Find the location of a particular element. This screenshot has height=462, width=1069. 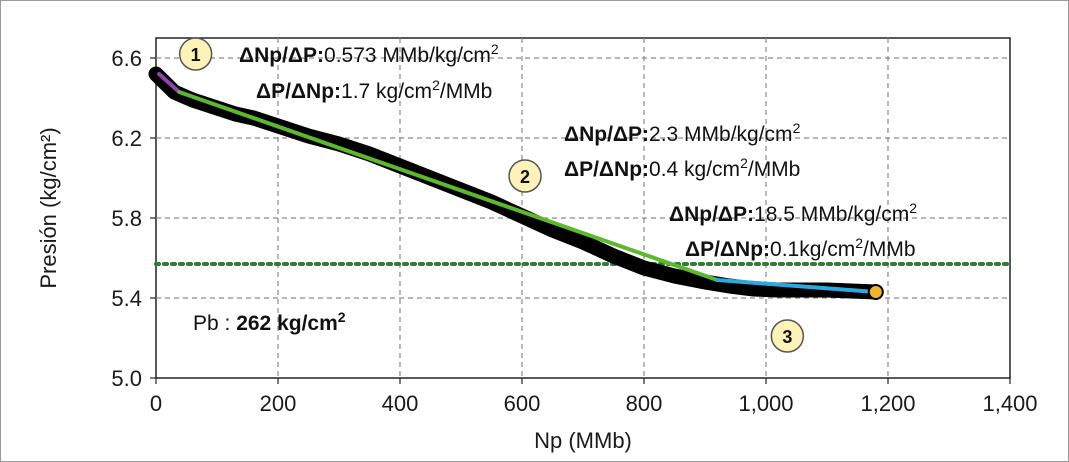

seg3-annotation-line1: ΔNp/ΔP:18.5 MMb/kg/cm2 is located at coordinates (793, 213).